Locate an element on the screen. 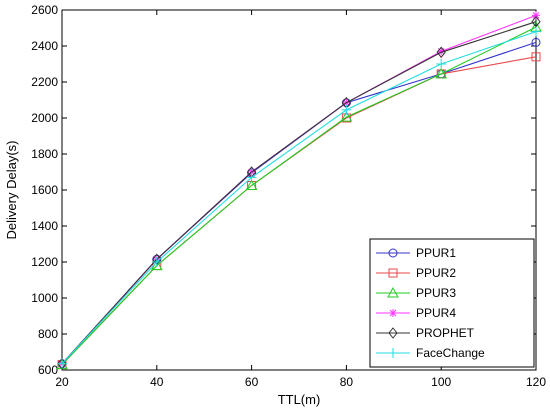  legend-item-ppur4: PPUR4 is located at coordinates (416, 313).